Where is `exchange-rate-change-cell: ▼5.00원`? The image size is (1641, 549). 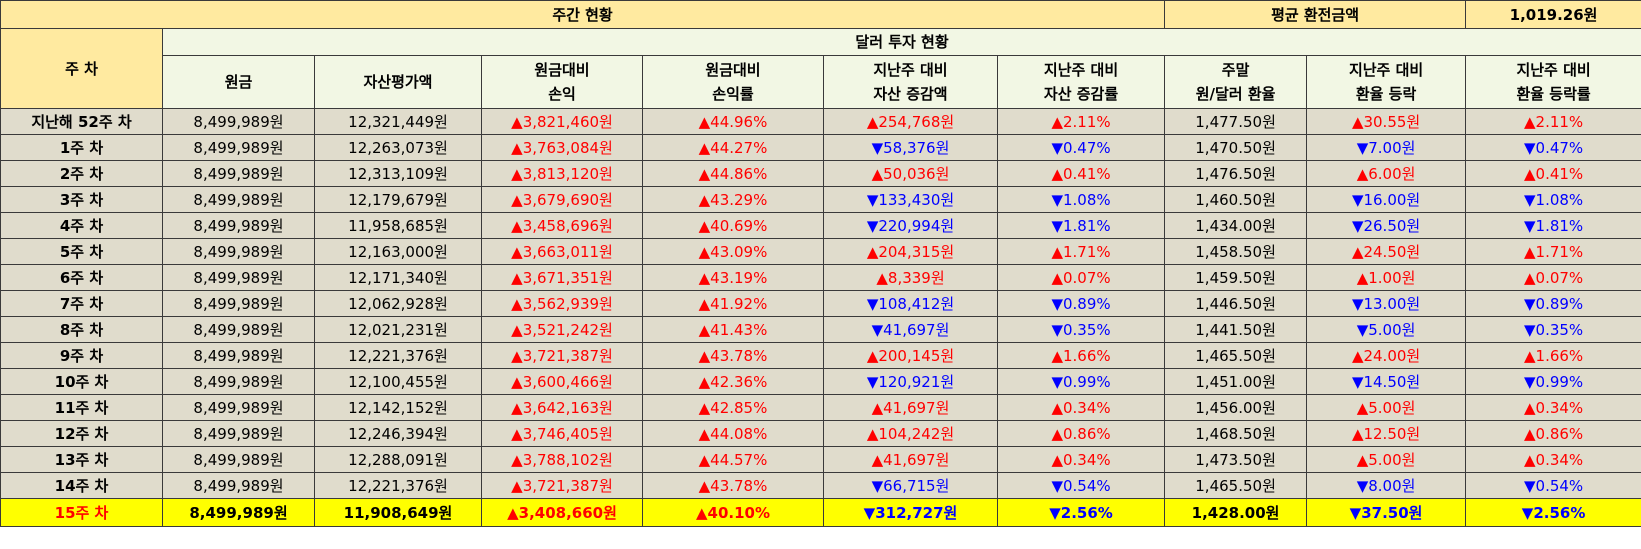
exchange-rate-change-cell: ▼5.00원 is located at coordinates (1386, 329).